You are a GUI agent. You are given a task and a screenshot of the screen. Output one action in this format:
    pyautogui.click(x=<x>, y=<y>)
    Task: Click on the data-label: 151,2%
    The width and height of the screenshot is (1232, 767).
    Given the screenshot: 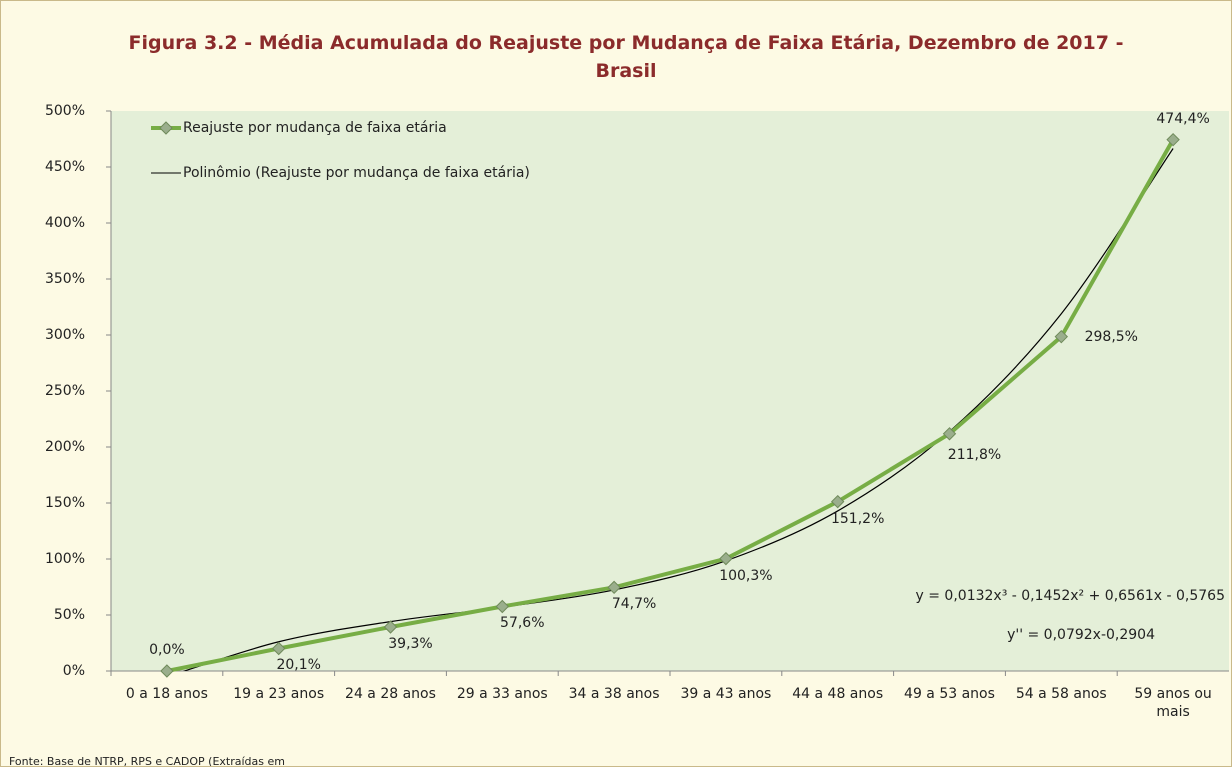 What is the action you would take?
    pyautogui.click(x=857, y=518)
    